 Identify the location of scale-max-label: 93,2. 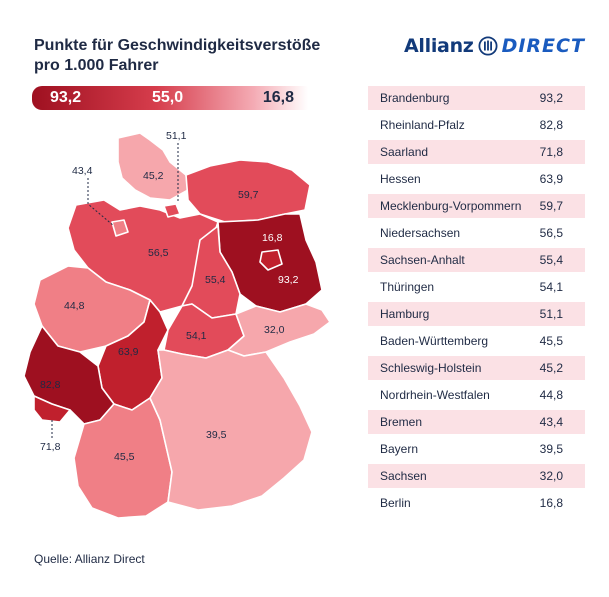
(66, 97).